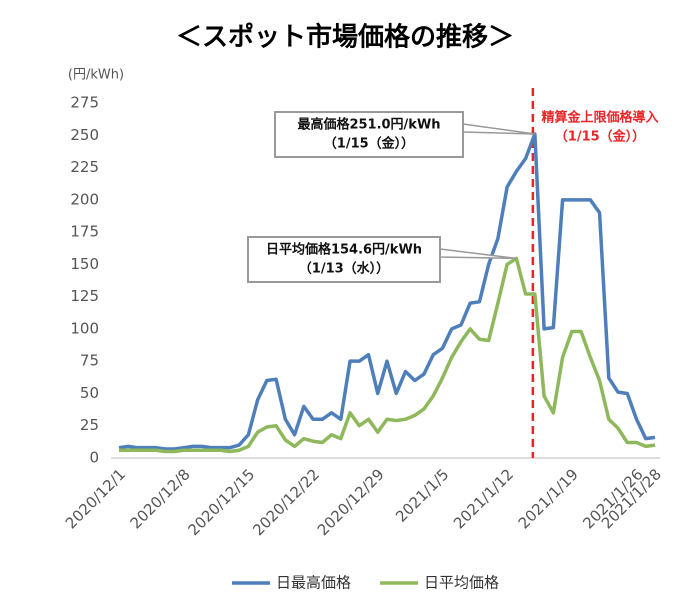 This screenshot has height=604, width=691. I want to click on callout-text: （1/15（金））, so click(369, 144).